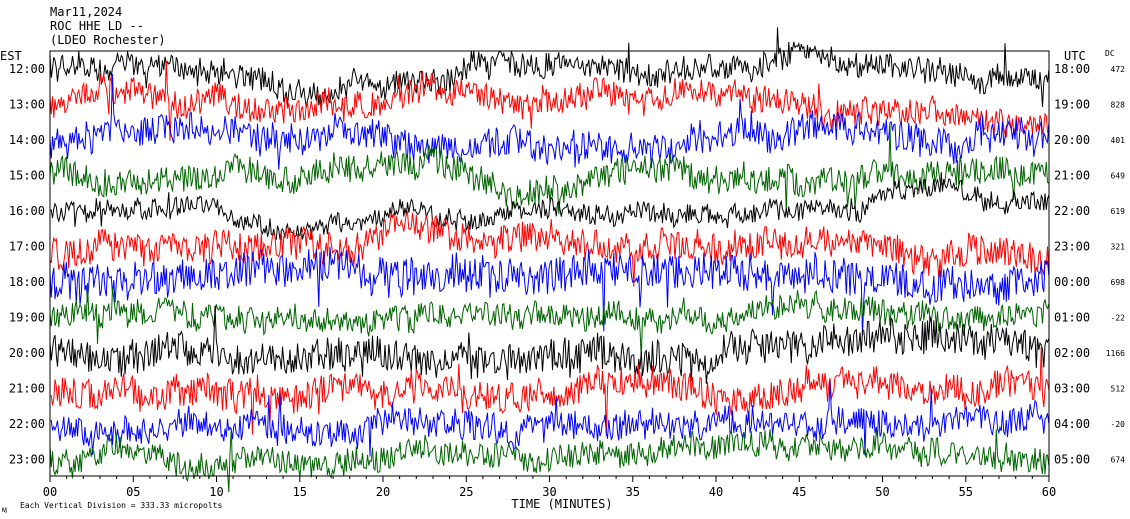 The image size is (1130, 519). What do you see at coordinates (561, 504) in the screenshot?
I see `x-axis-label: TIME (MINUTES)` at bounding box center [561, 504].